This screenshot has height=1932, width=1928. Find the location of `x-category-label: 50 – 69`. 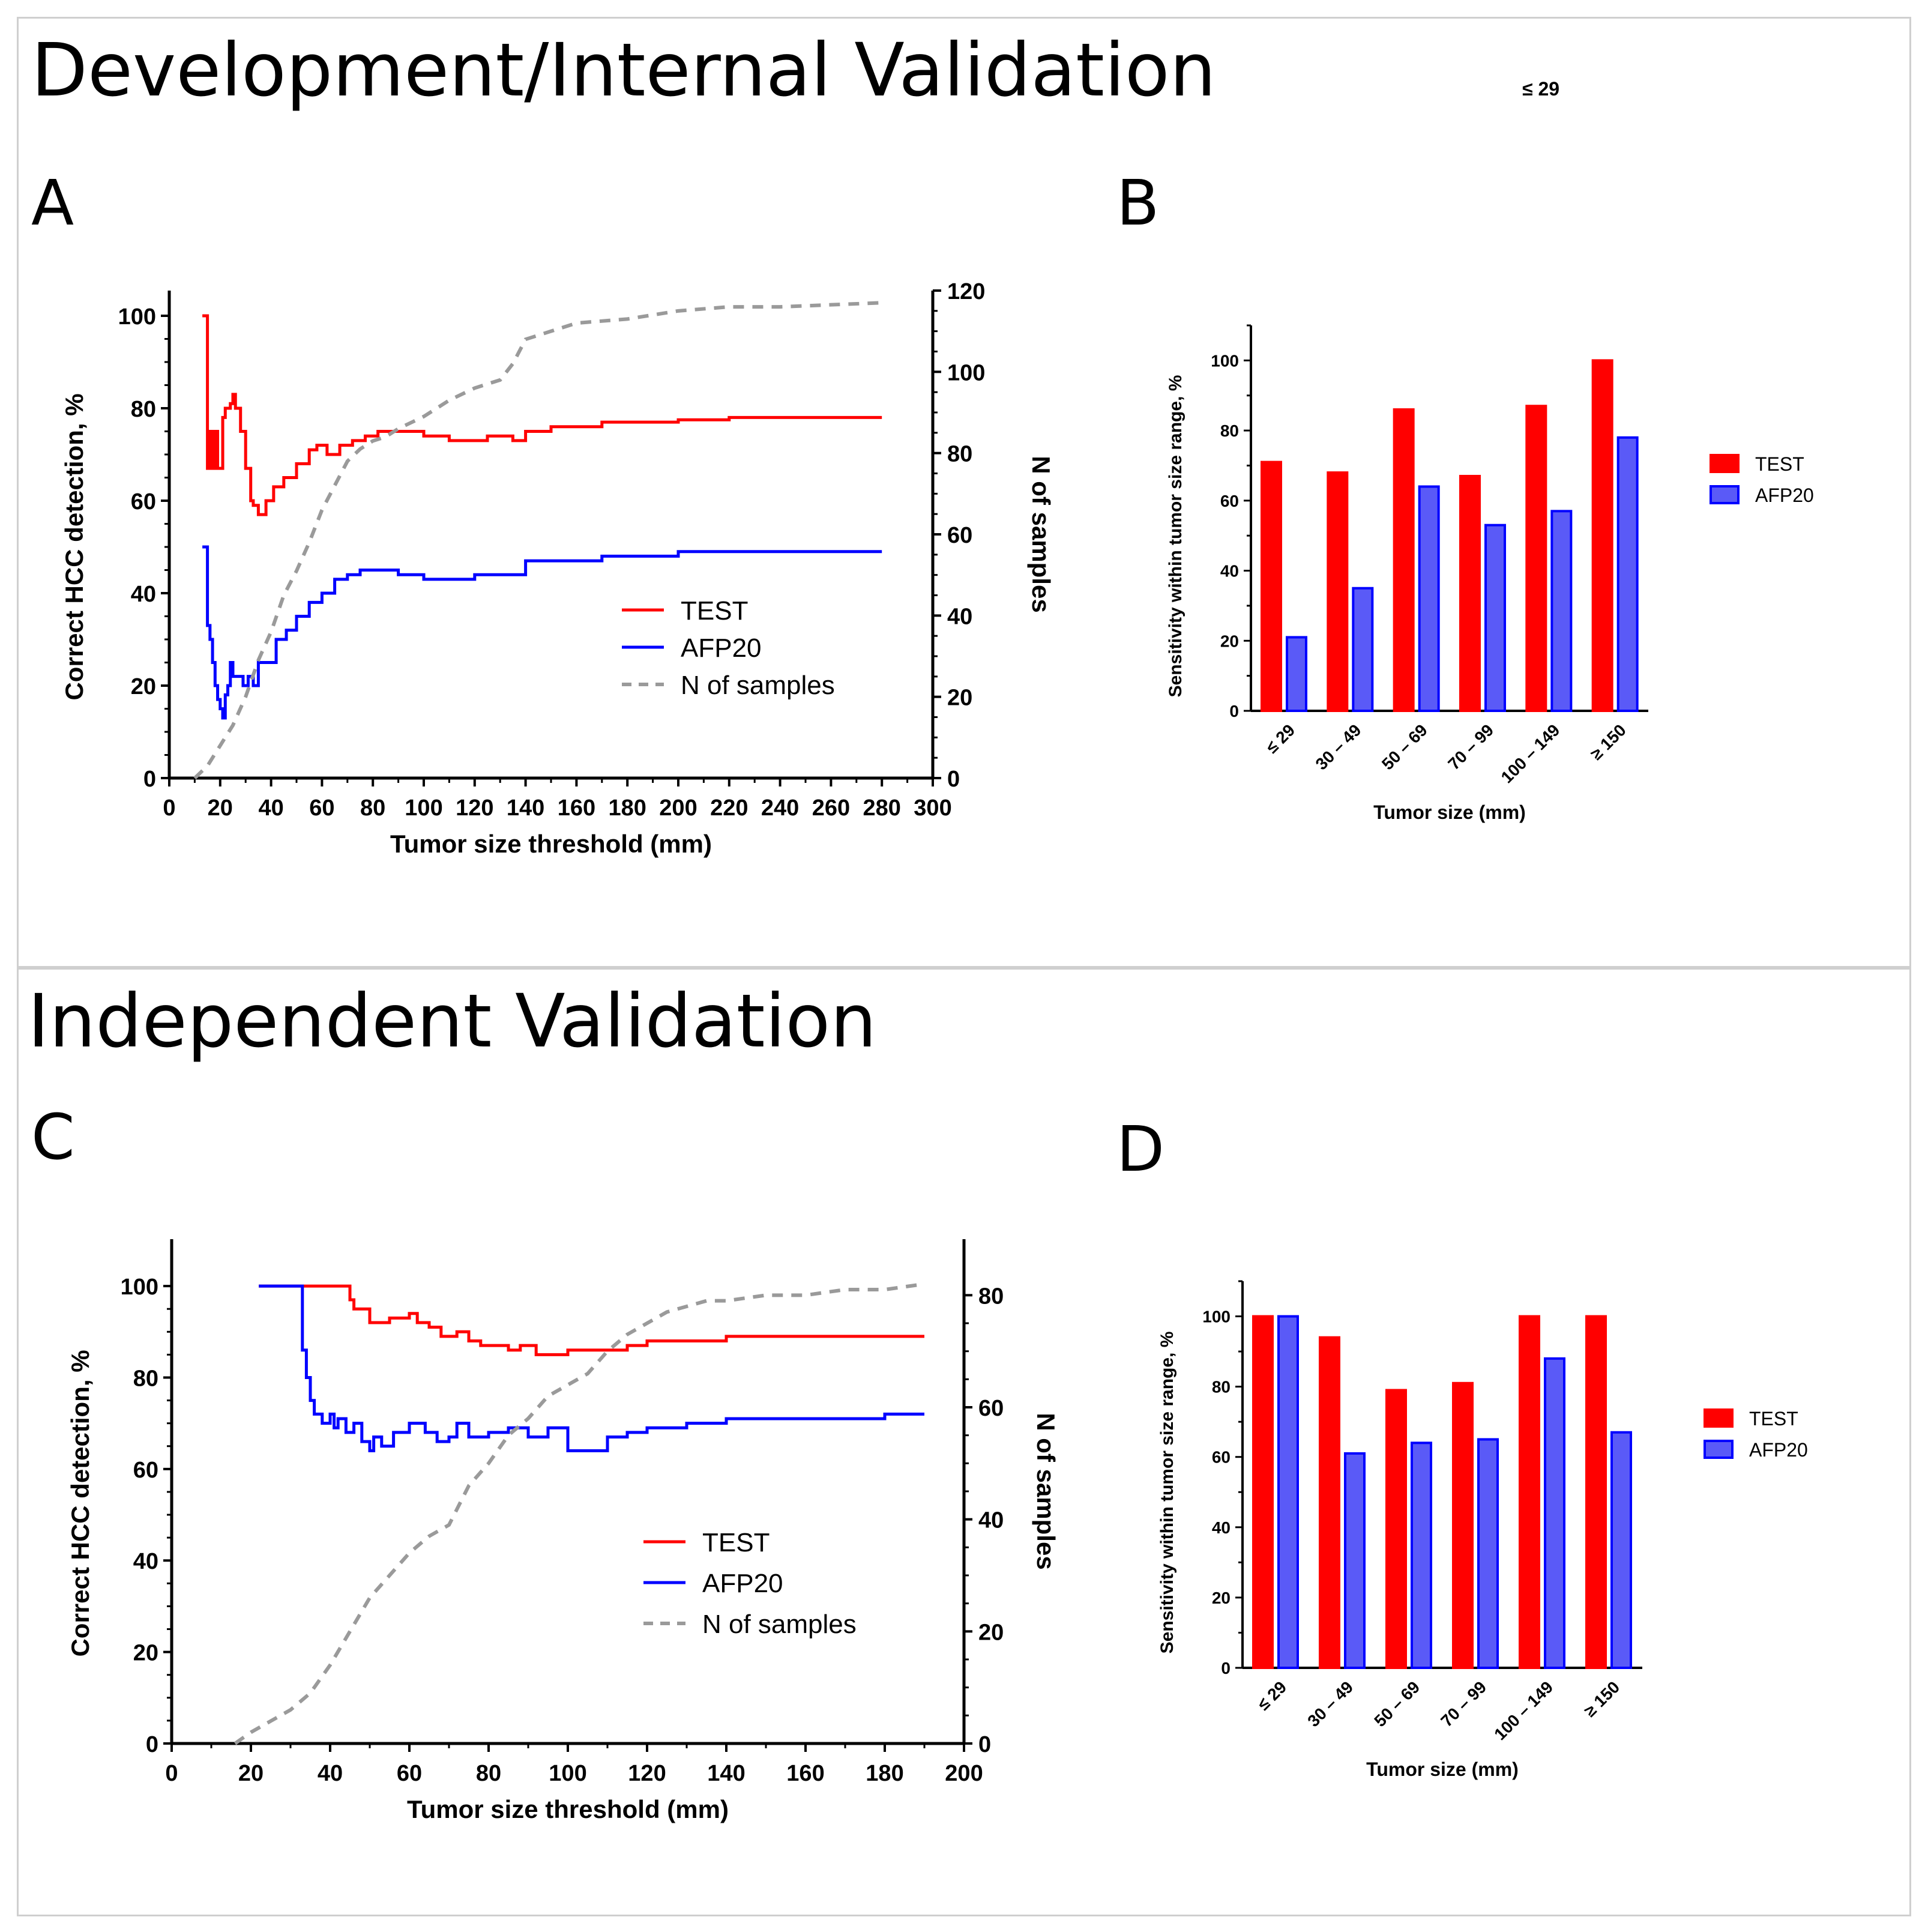

x-category-label: 50 – 69 is located at coordinates (1396, 1703).